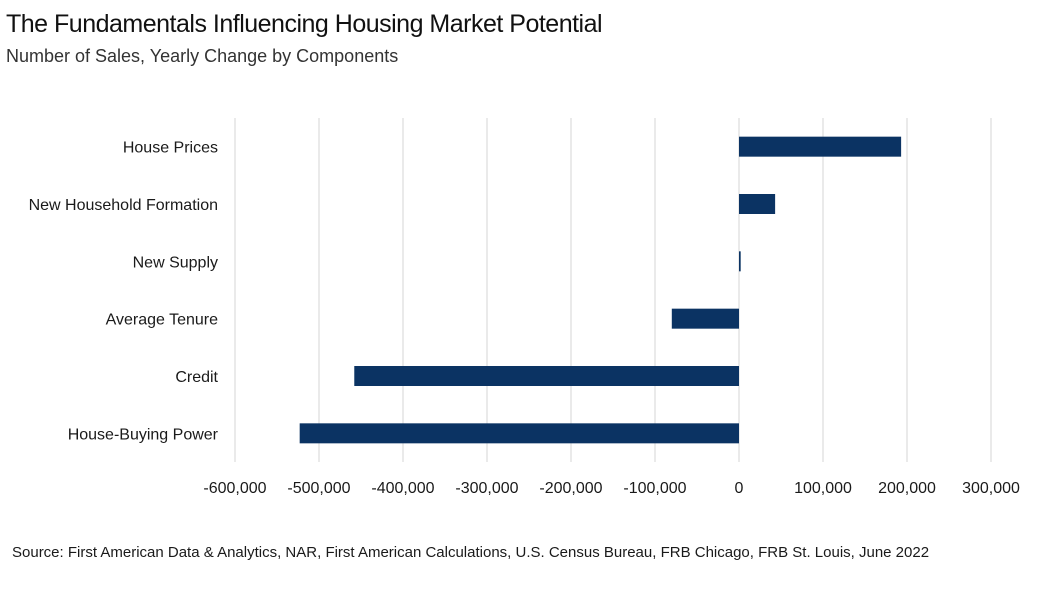 The height and width of the screenshot is (597, 1039). What do you see at coordinates (739, 488) in the screenshot?
I see `x-tick-label: 0` at bounding box center [739, 488].